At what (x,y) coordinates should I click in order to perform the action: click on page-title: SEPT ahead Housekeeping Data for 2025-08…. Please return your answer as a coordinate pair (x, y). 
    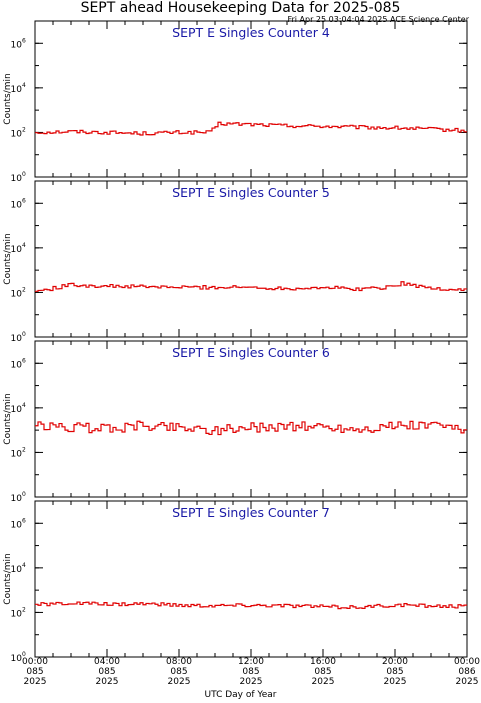
    Looking at the image, I should click on (240, 8).